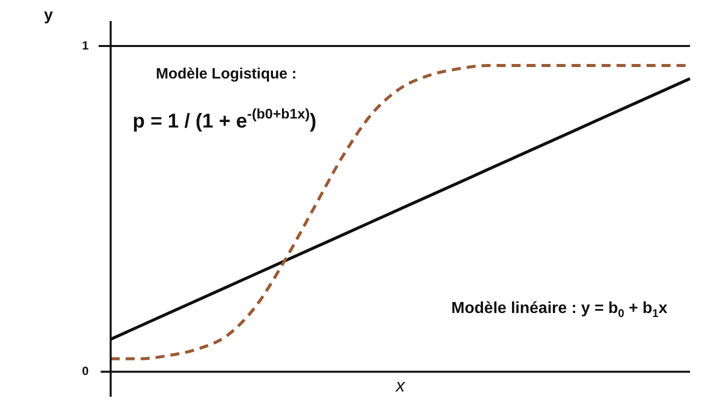 The height and width of the screenshot is (401, 716). I want to click on y-axis-title: y, so click(48, 15).